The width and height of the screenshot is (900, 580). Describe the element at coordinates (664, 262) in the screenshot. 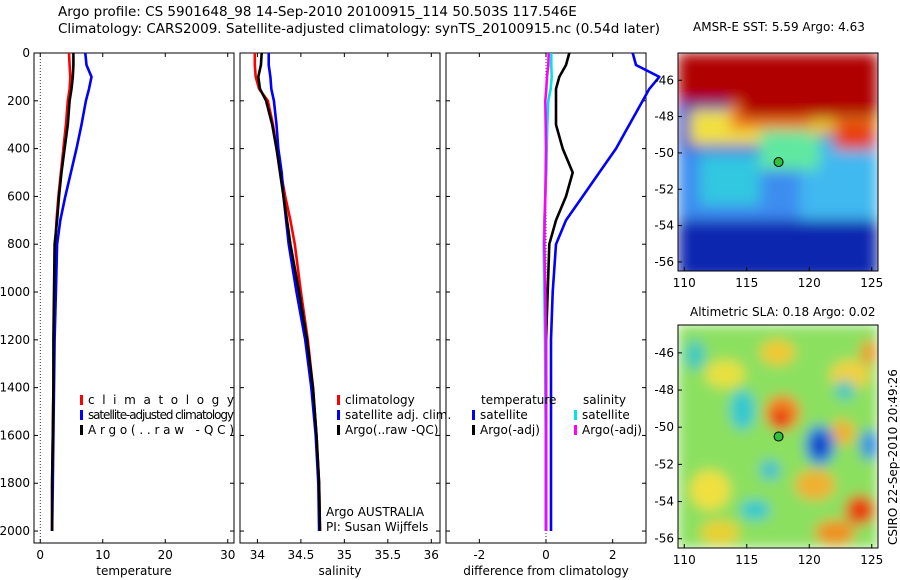

I see `amsre-sst-map-ytick-label: -56` at that location.